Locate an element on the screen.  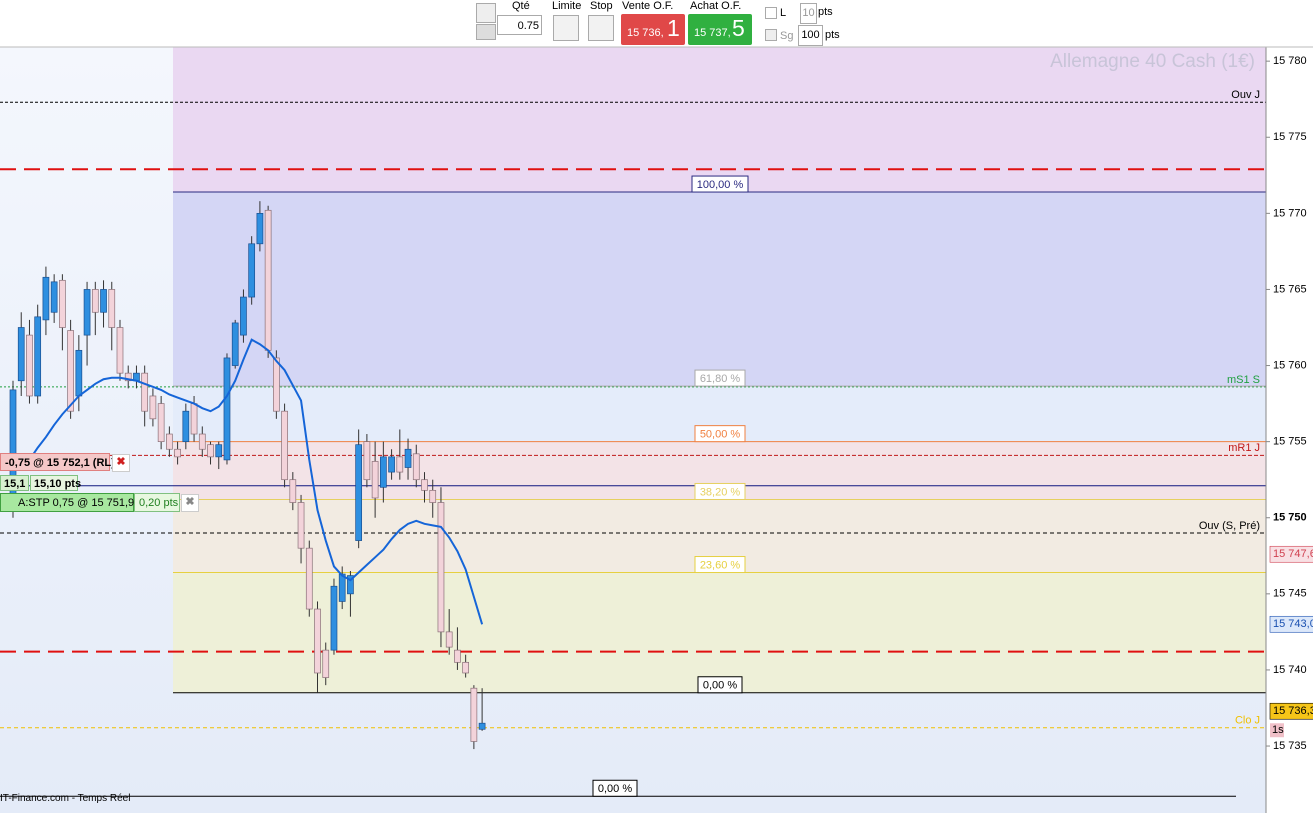
level-label: Ouv J is located at coordinates (1245, 95).